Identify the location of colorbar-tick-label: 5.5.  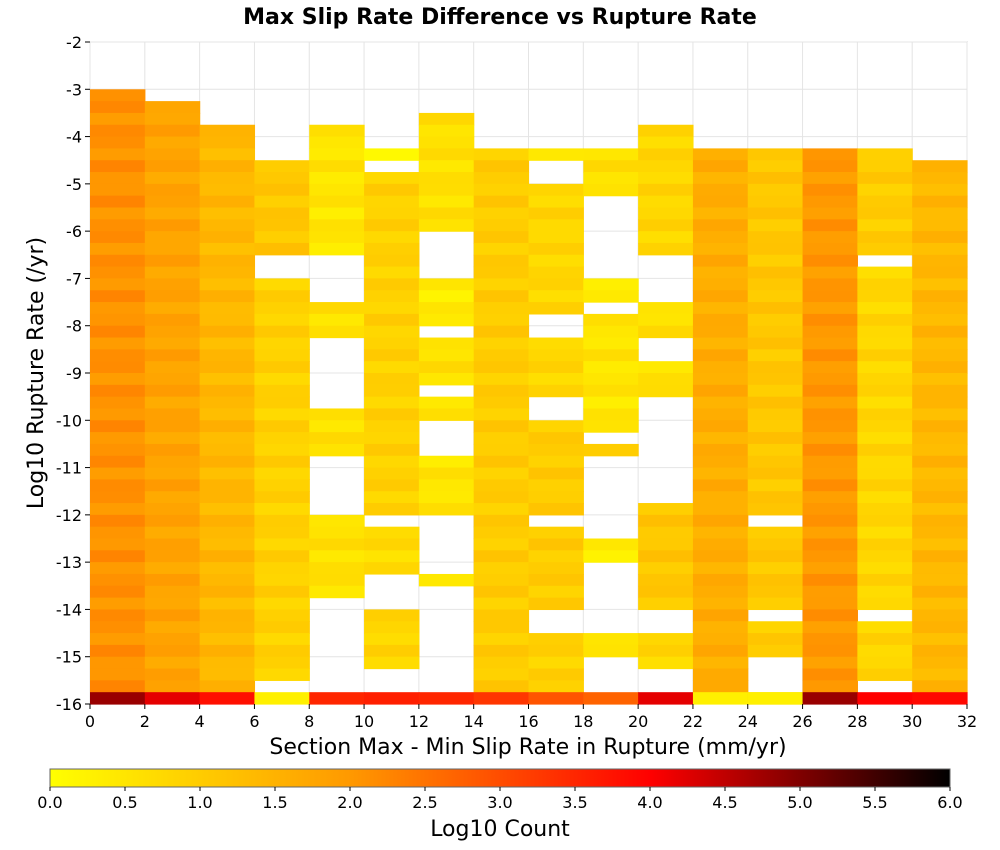
(874, 802).